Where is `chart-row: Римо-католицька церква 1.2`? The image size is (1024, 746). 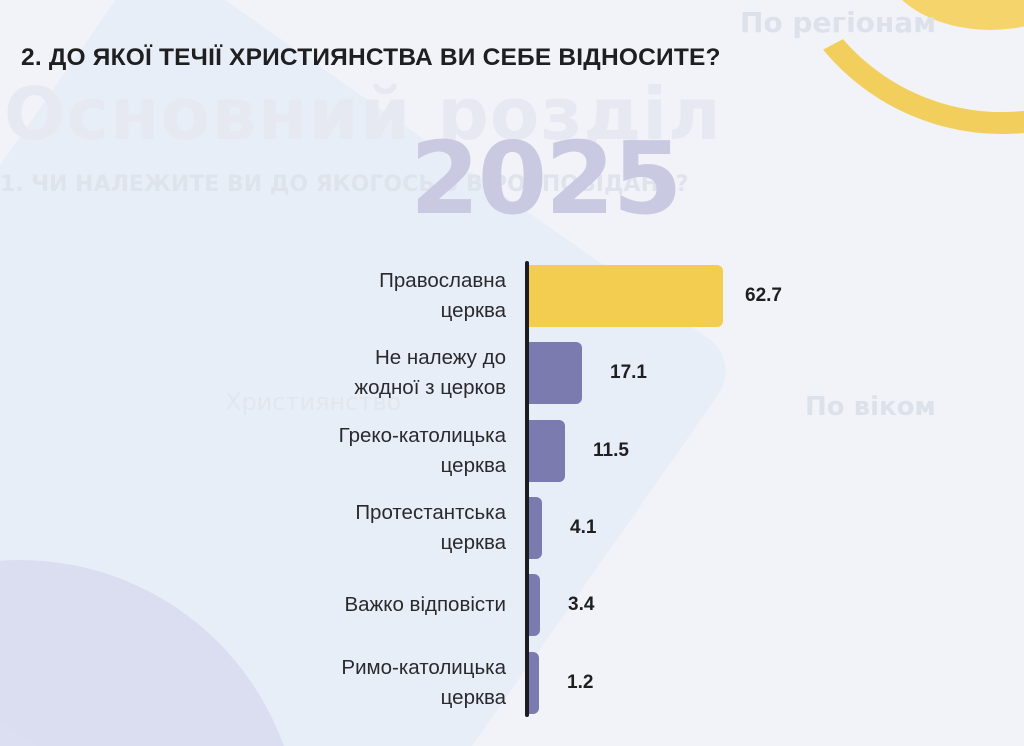 chart-row: Римо-католицька церква 1.2 is located at coordinates (512, 683).